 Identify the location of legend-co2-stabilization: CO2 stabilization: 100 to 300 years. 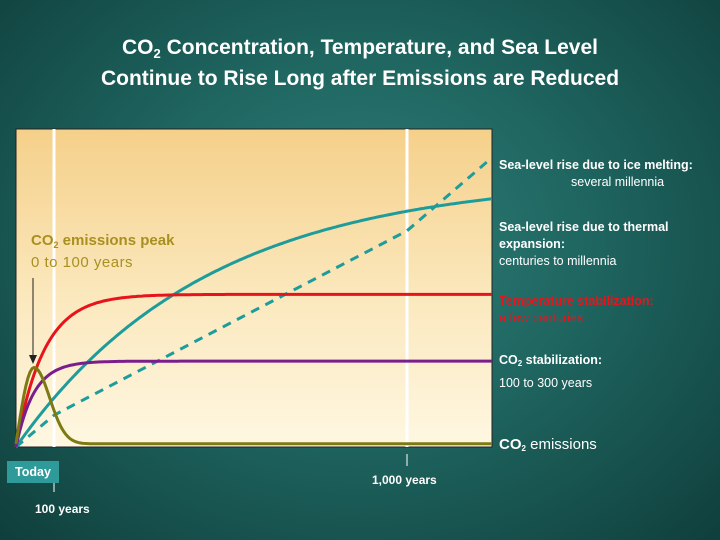
(551, 371).